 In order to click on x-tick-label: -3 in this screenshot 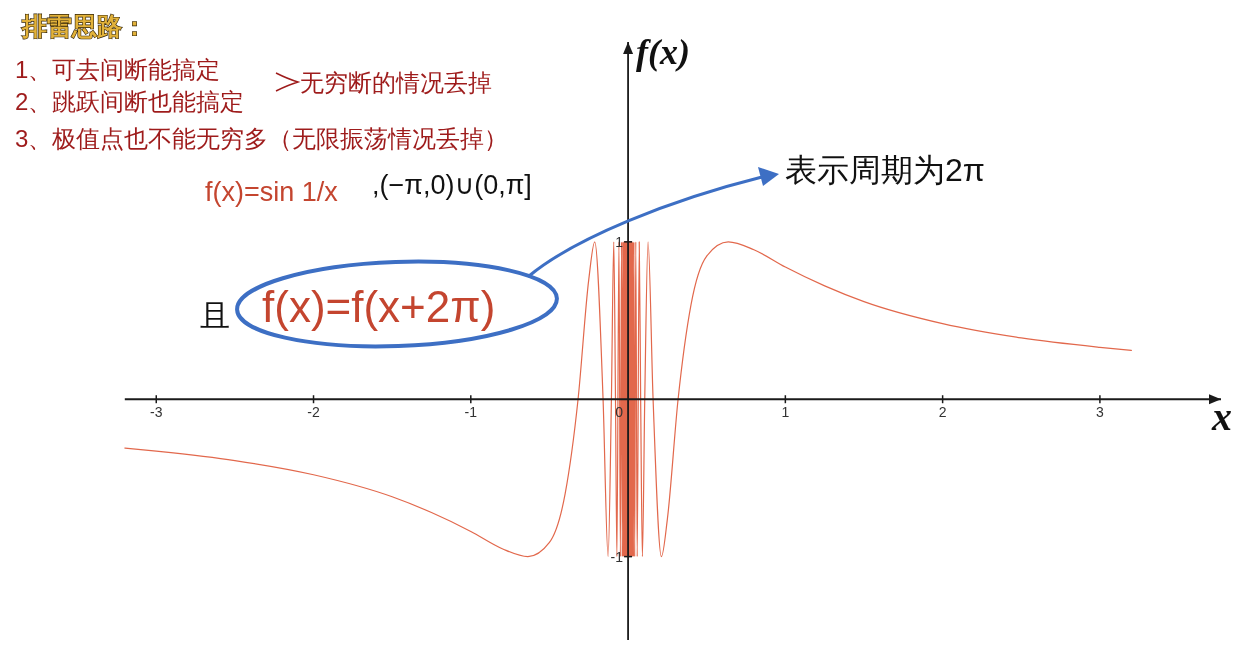, I will do `click(156, 412)`.